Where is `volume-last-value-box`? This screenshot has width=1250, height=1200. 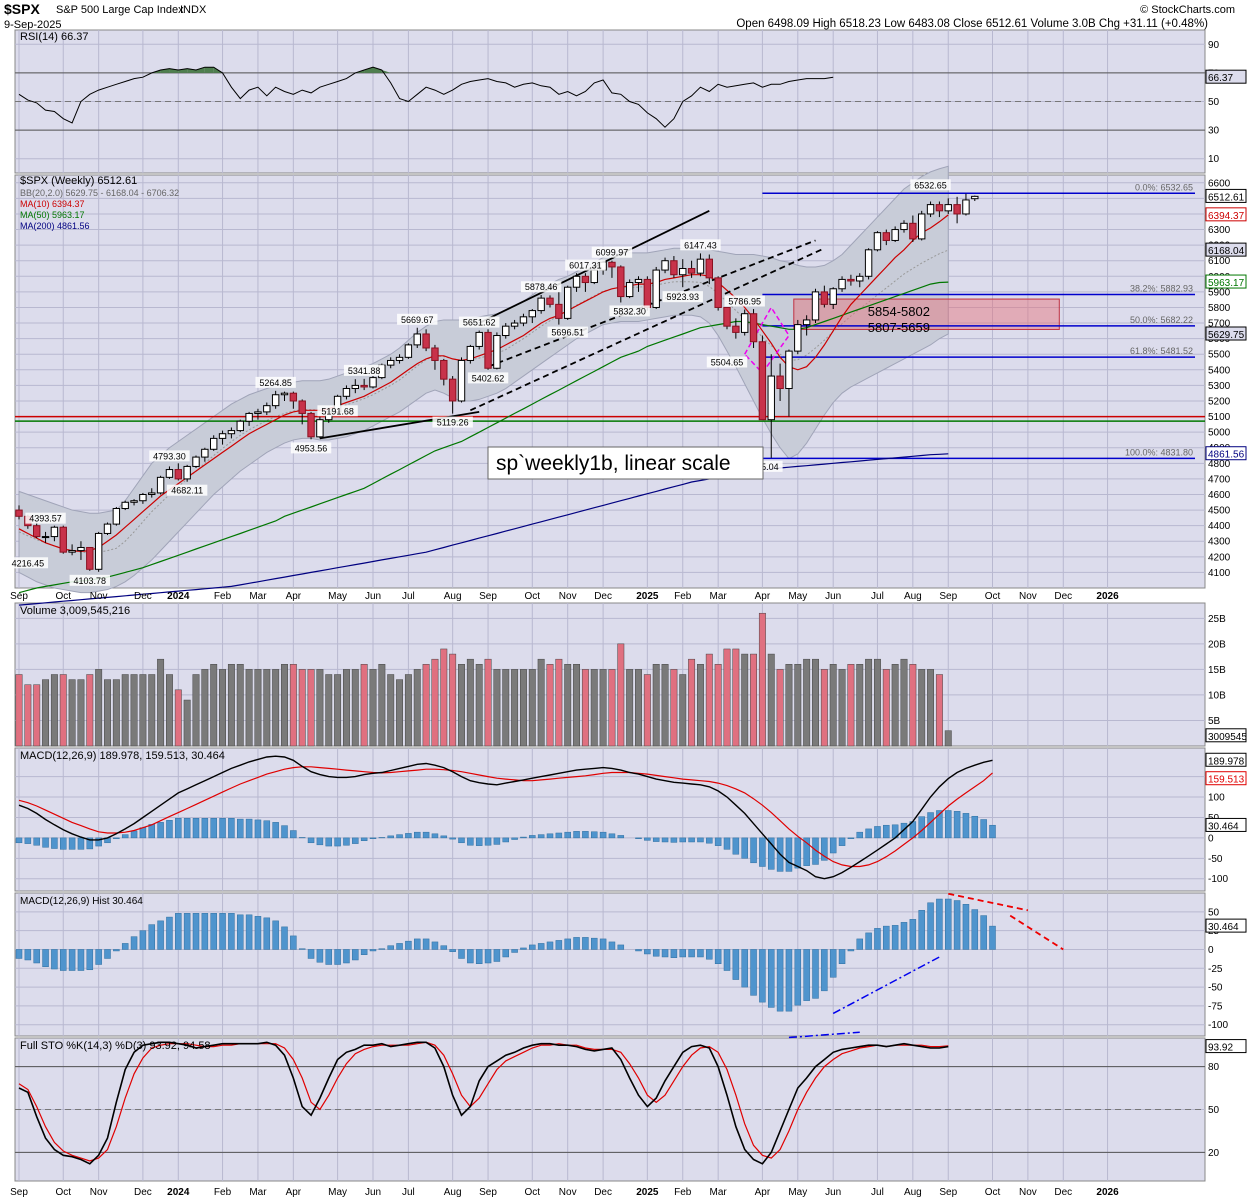 volume-last-value-box is located at coordinates (1226, 735).